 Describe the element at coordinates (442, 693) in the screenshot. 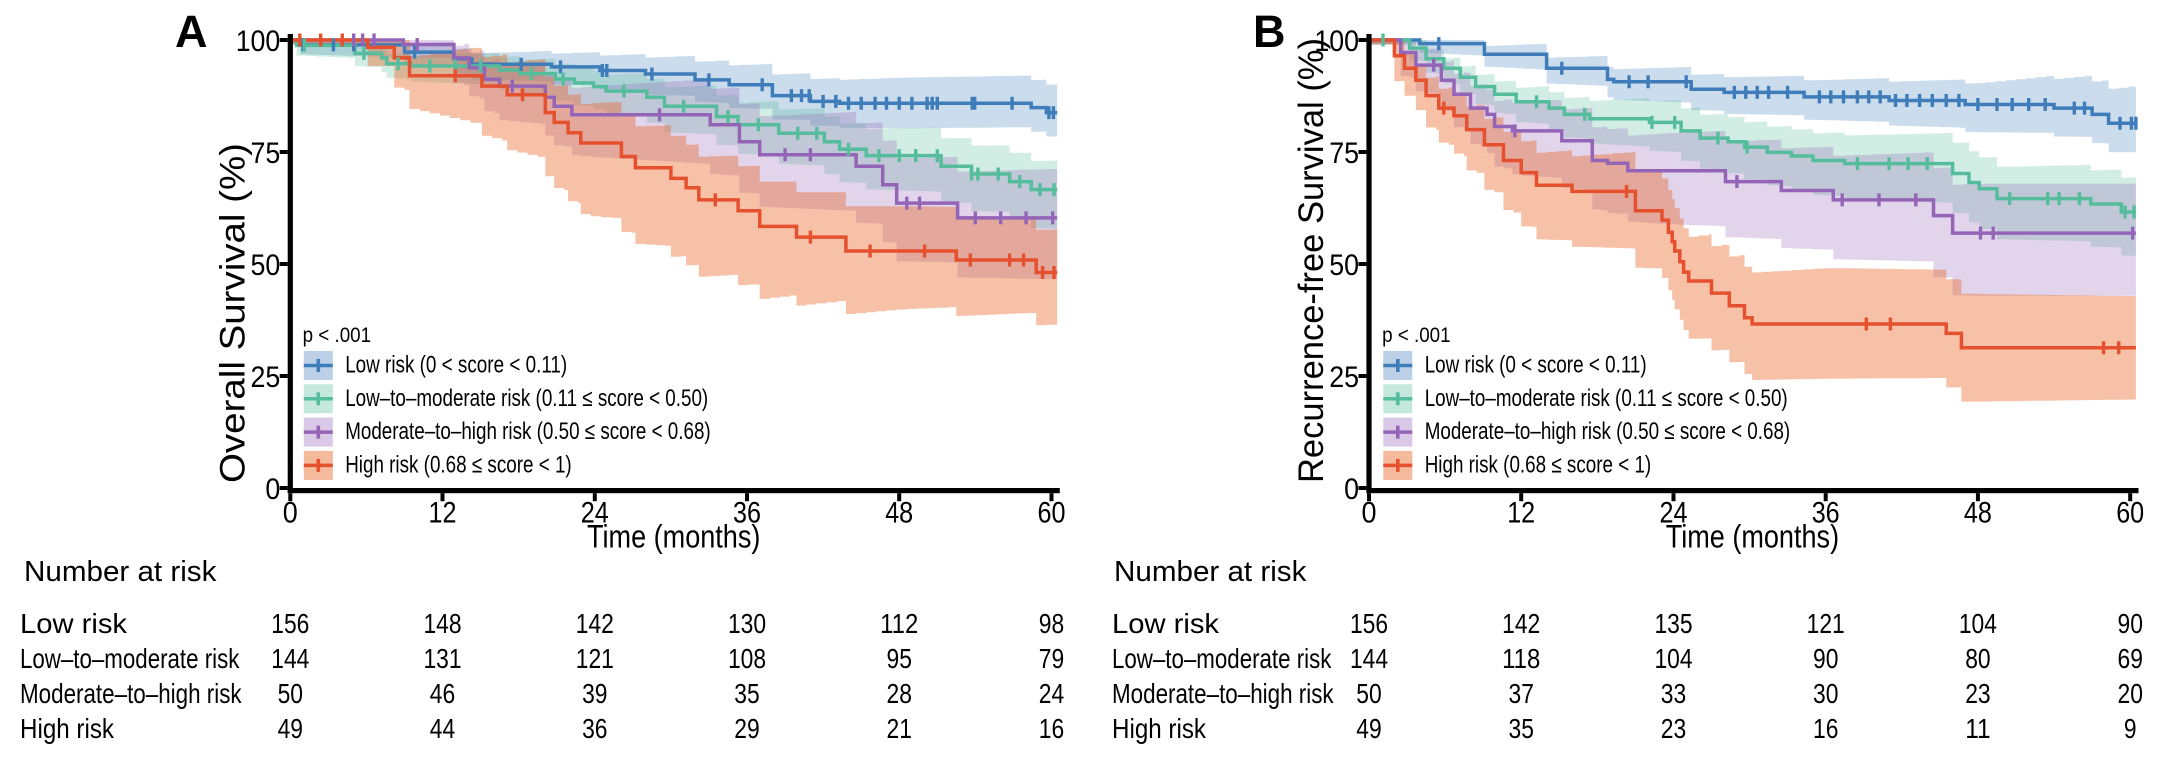

I see `svg-text: 46` at that location.